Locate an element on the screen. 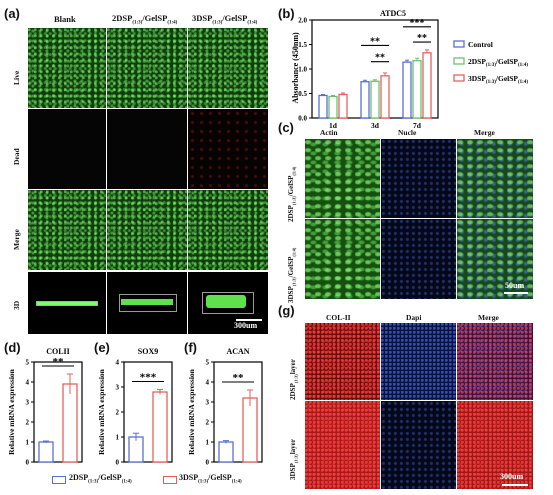  chart-f-ytick-label: 0 is located at coordinates (208, 463).